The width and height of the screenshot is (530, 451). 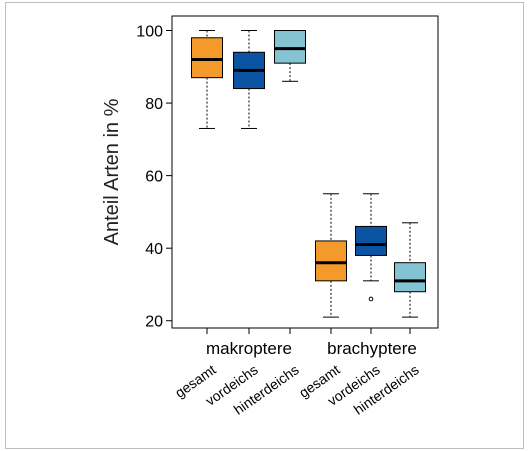 I want to click on group-label-makroptere: makroptere, so click(x=249, y=348).